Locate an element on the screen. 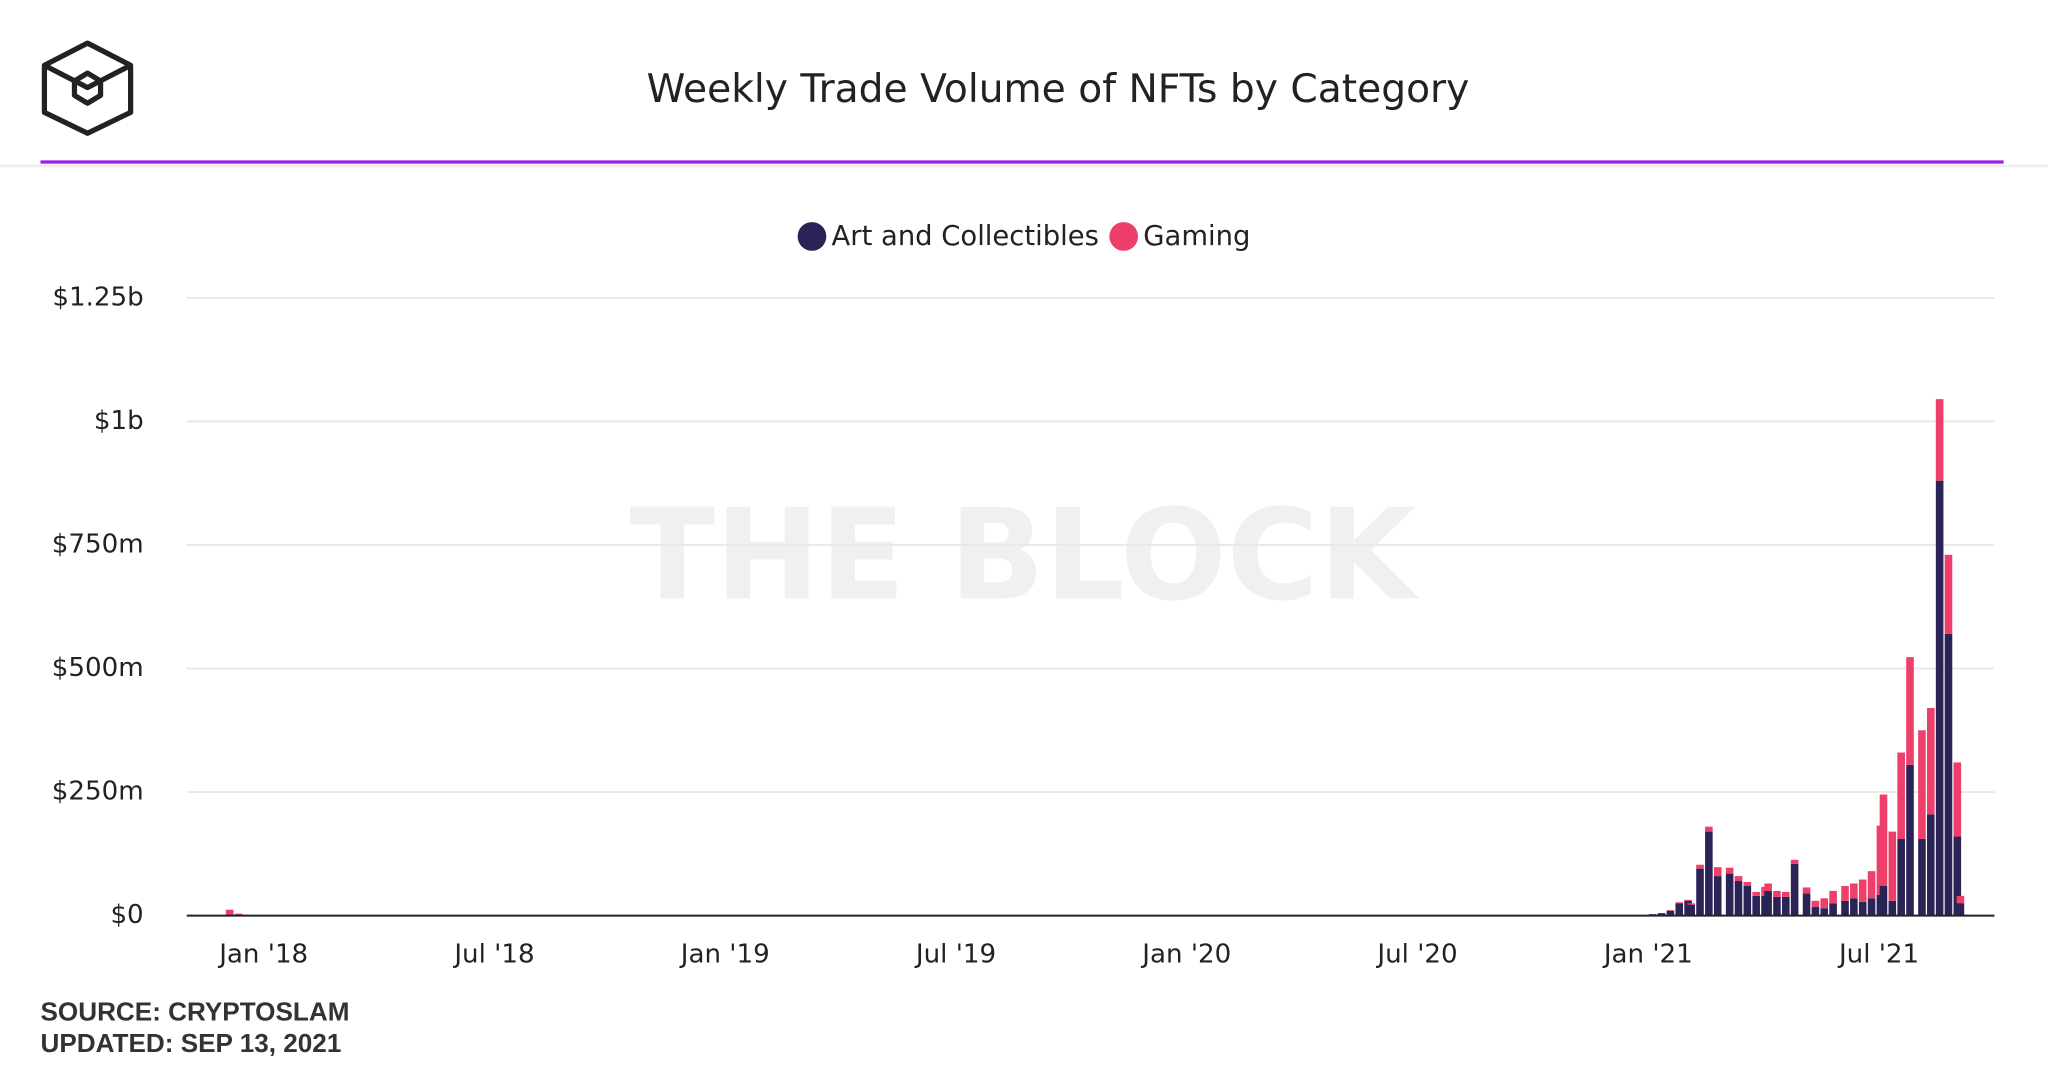  chart-title: Weekly Trade Volume of NFTs by Category is located at coordinates (1058, 89).